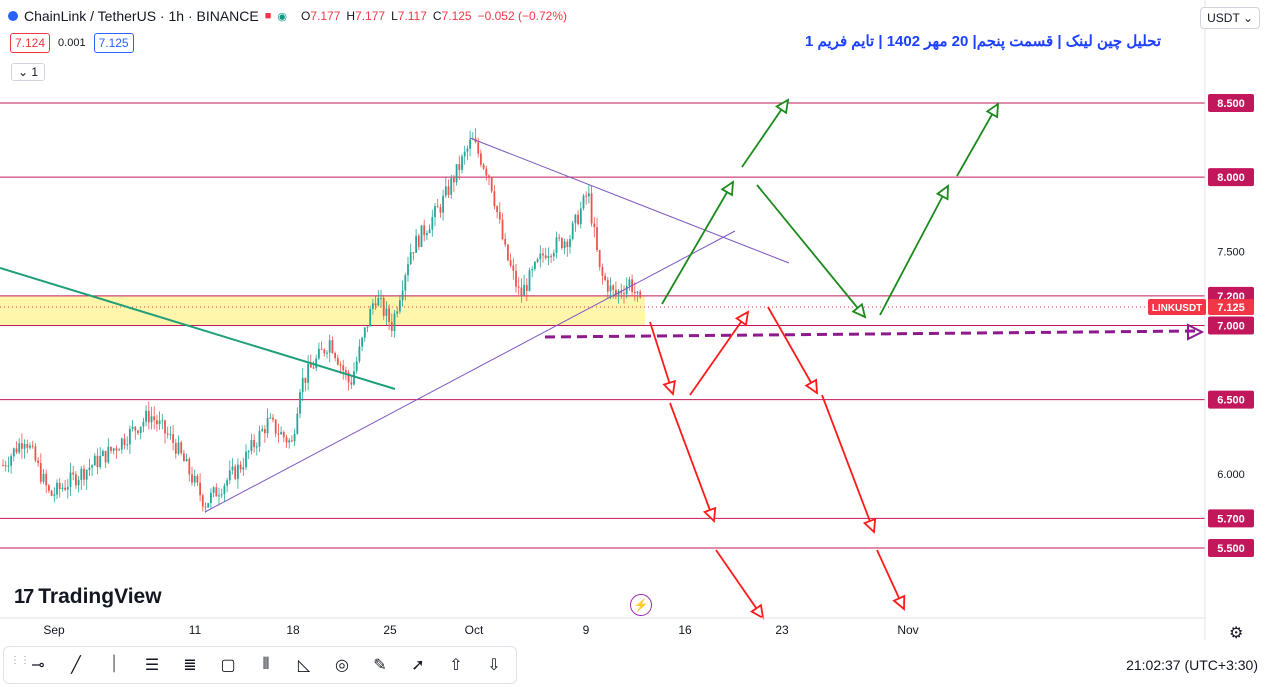 Image resolution: width=1268 pixels, height=687 pixels. What do you see at coordinates (782, 630) in the screenshot?
I see `x-tick-label: 23` at bounding box center [782, 630].